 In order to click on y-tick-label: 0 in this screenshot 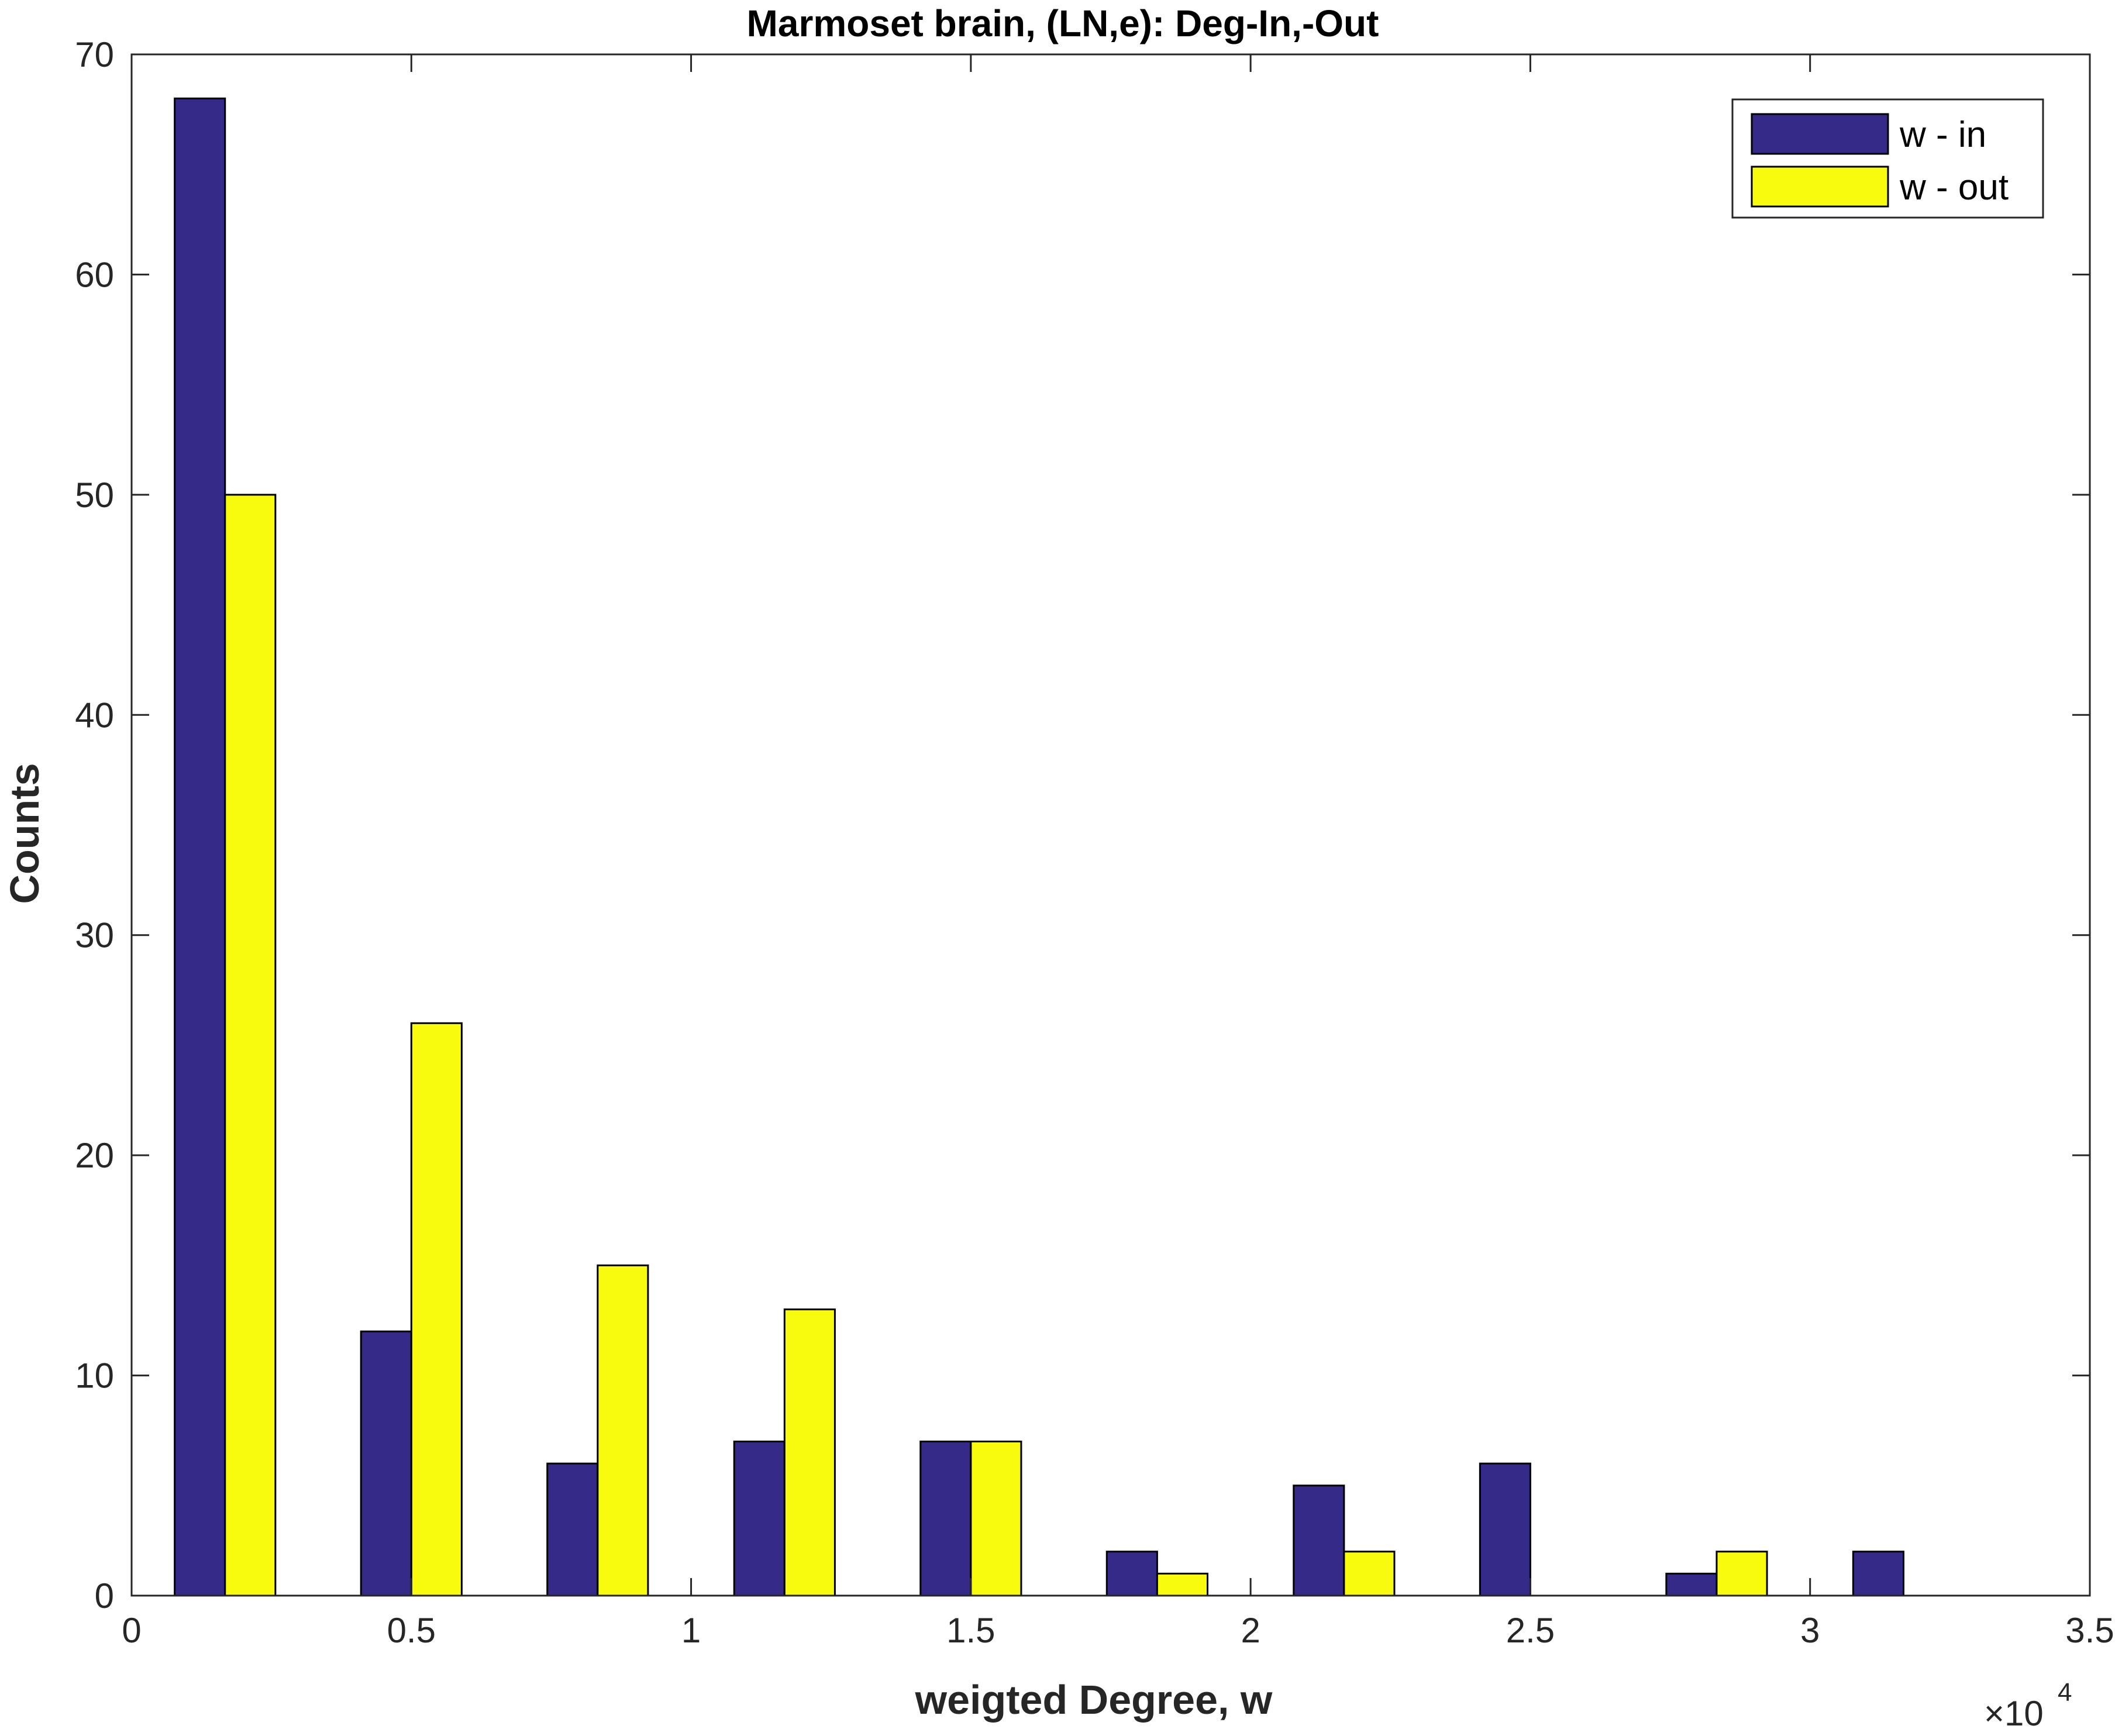, I will do `click(104, 1596)`.